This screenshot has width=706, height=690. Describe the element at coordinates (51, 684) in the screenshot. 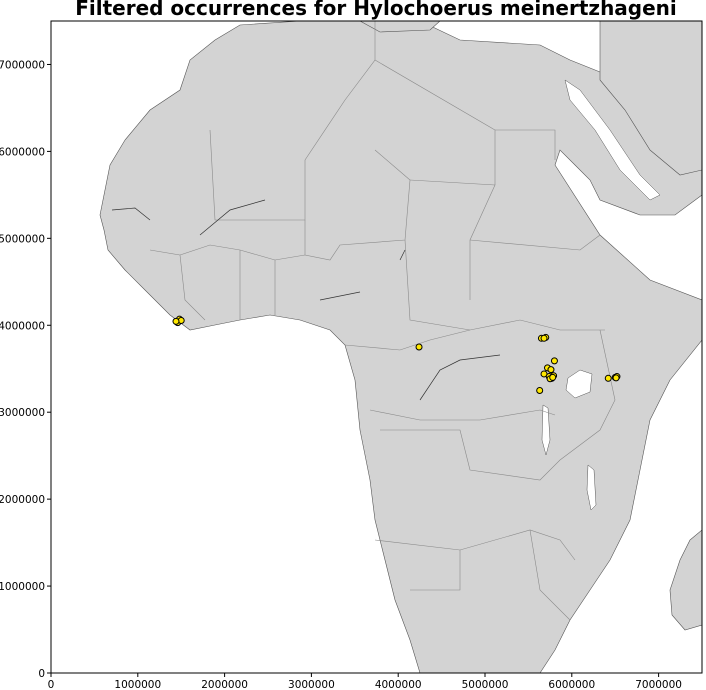

I see `x-tick-label: 0` at that location.